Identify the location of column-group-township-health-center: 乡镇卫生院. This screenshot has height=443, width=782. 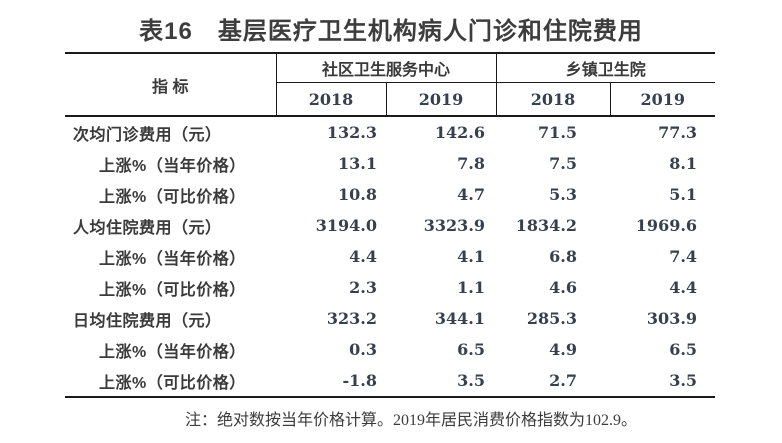
(606, 68).